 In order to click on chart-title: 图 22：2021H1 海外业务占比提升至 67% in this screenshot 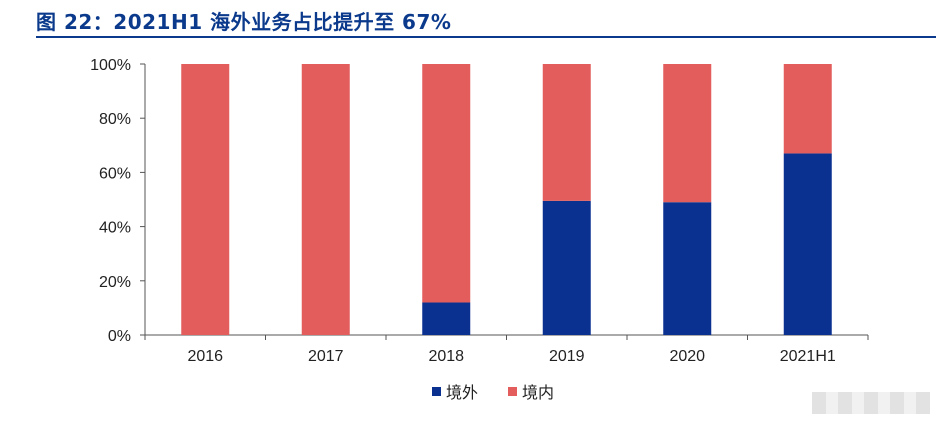, I will do `click(244, 22)`.